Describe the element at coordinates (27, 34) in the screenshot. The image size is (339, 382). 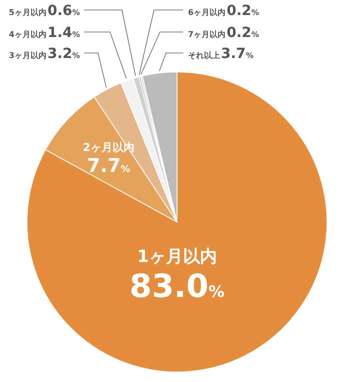
I see `slice-label: 4ヶ月以内` at that location.